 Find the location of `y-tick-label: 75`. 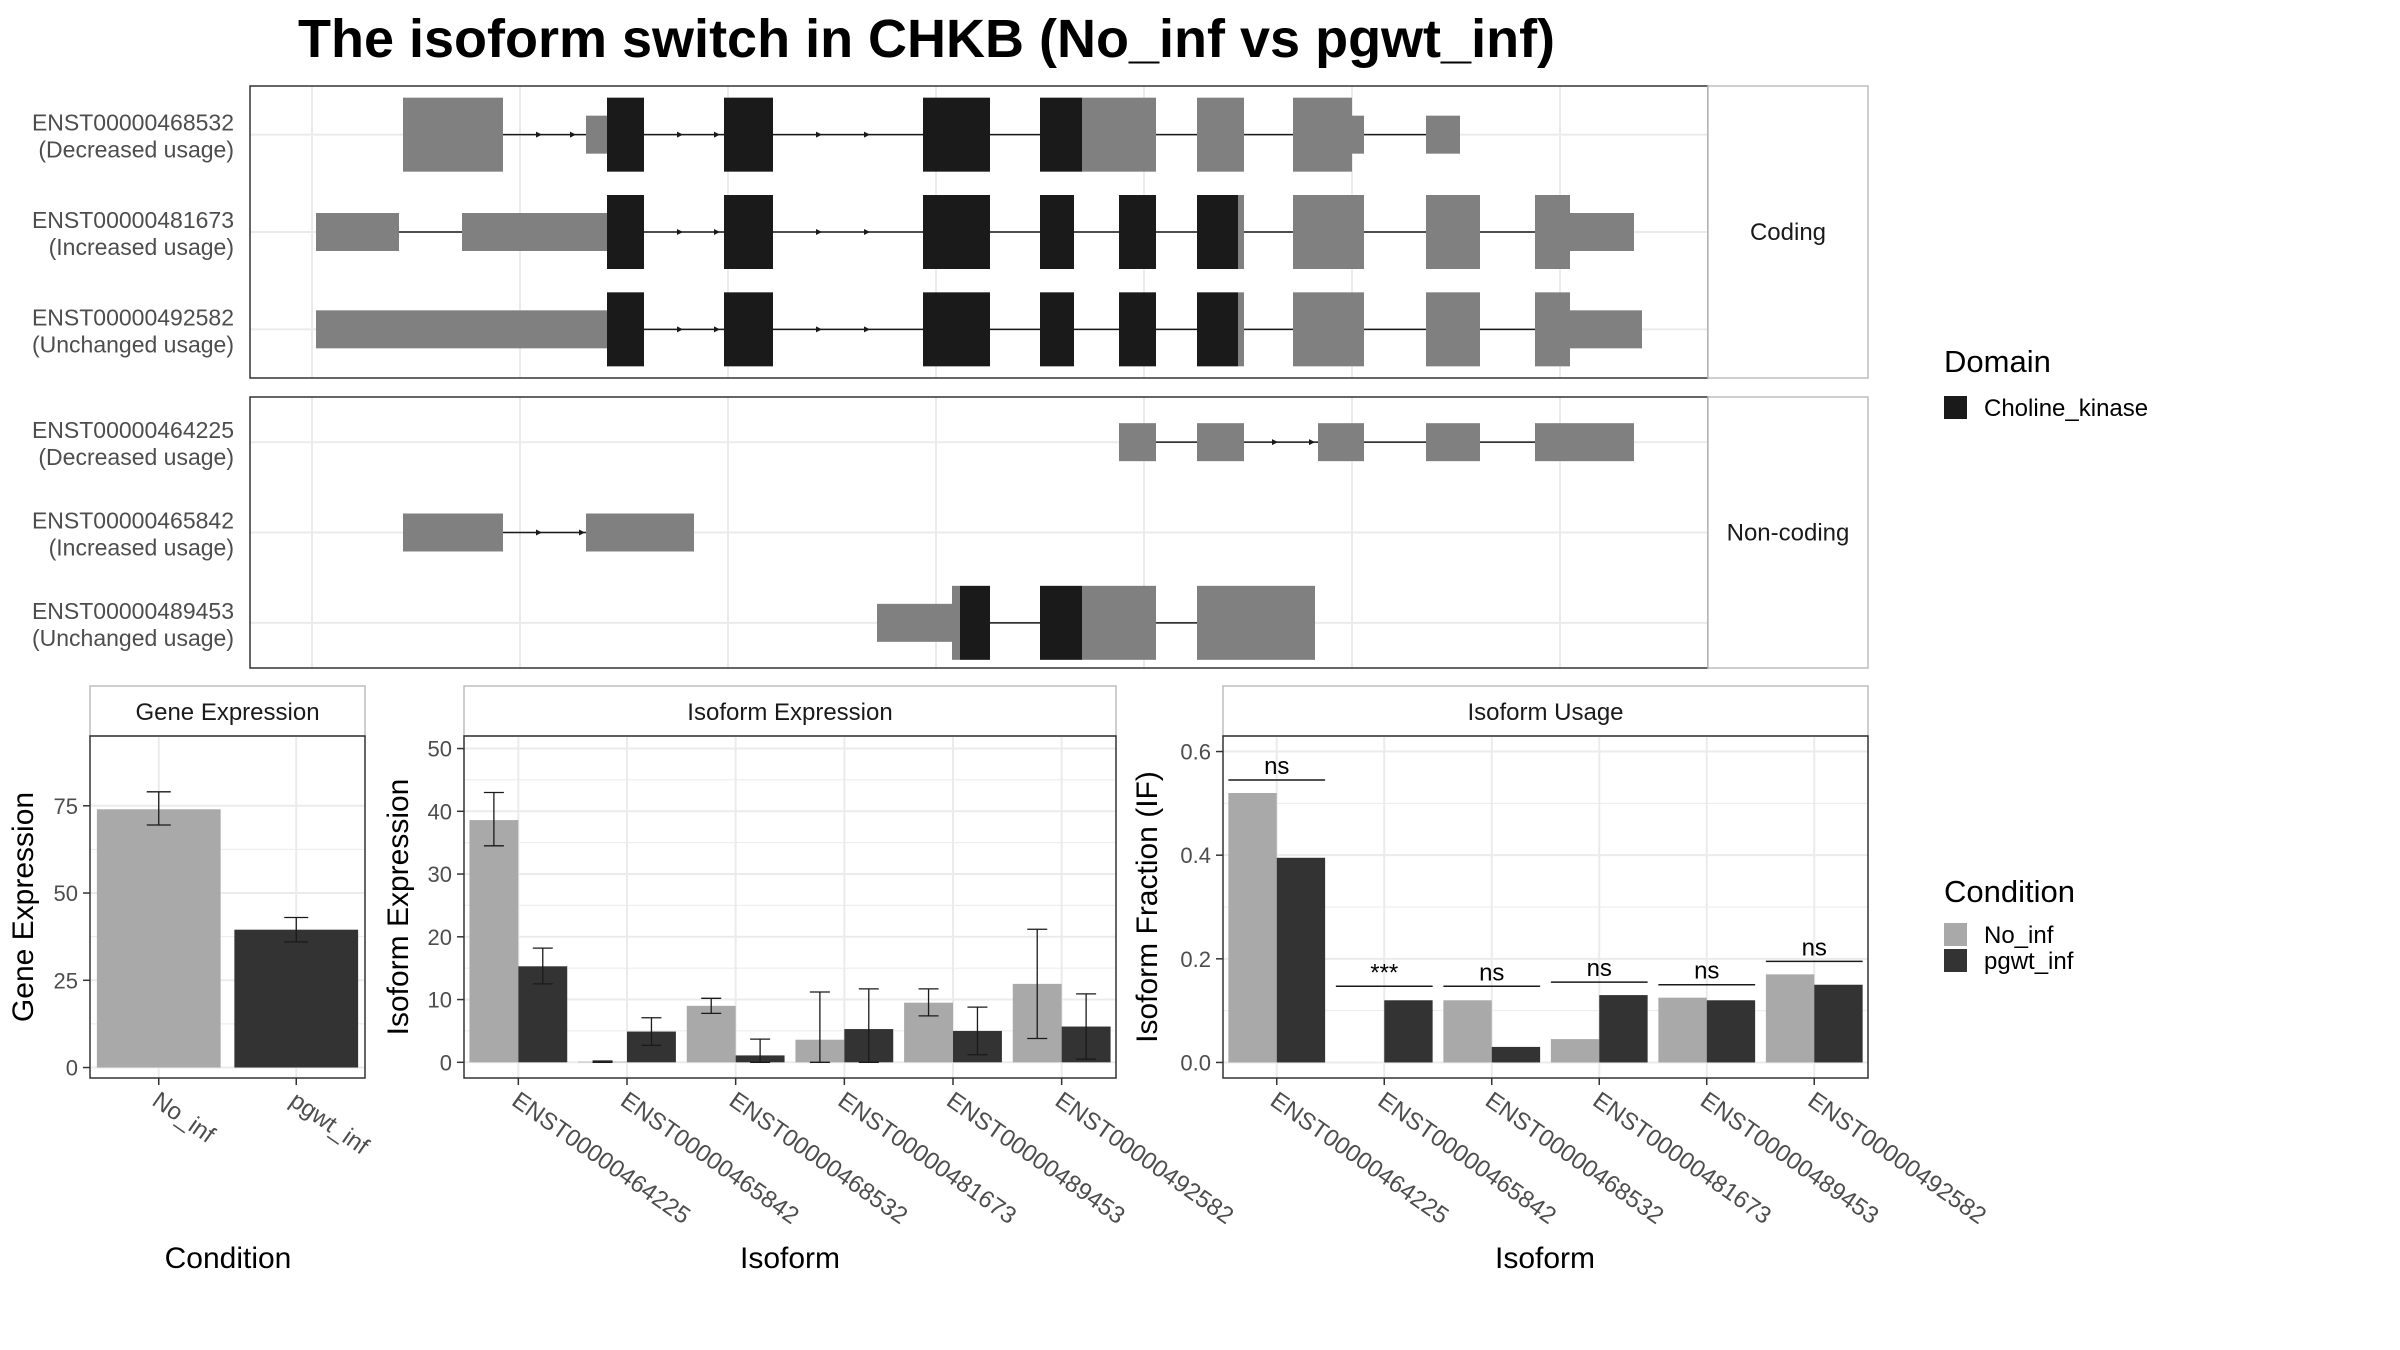

y-tick-label: 75 is located at coordinates (66, 806).